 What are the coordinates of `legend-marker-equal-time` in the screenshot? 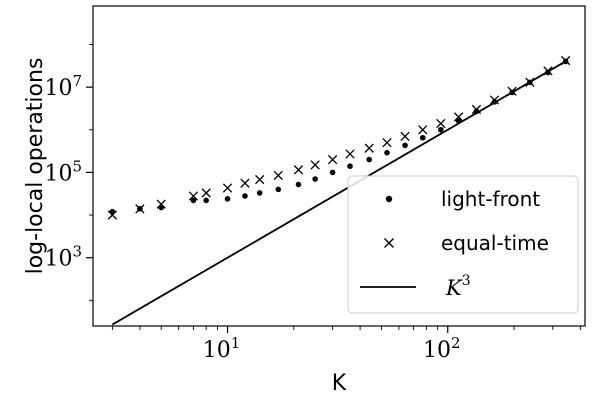 It's located at (389, 243).